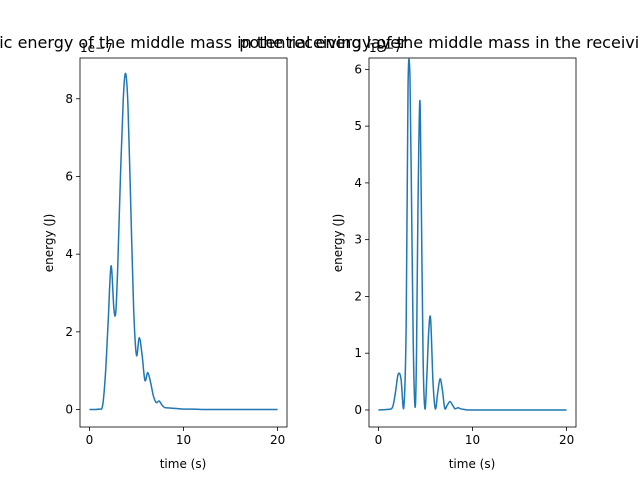  I want to click on y-tick-label: 5, so click(358, 126).